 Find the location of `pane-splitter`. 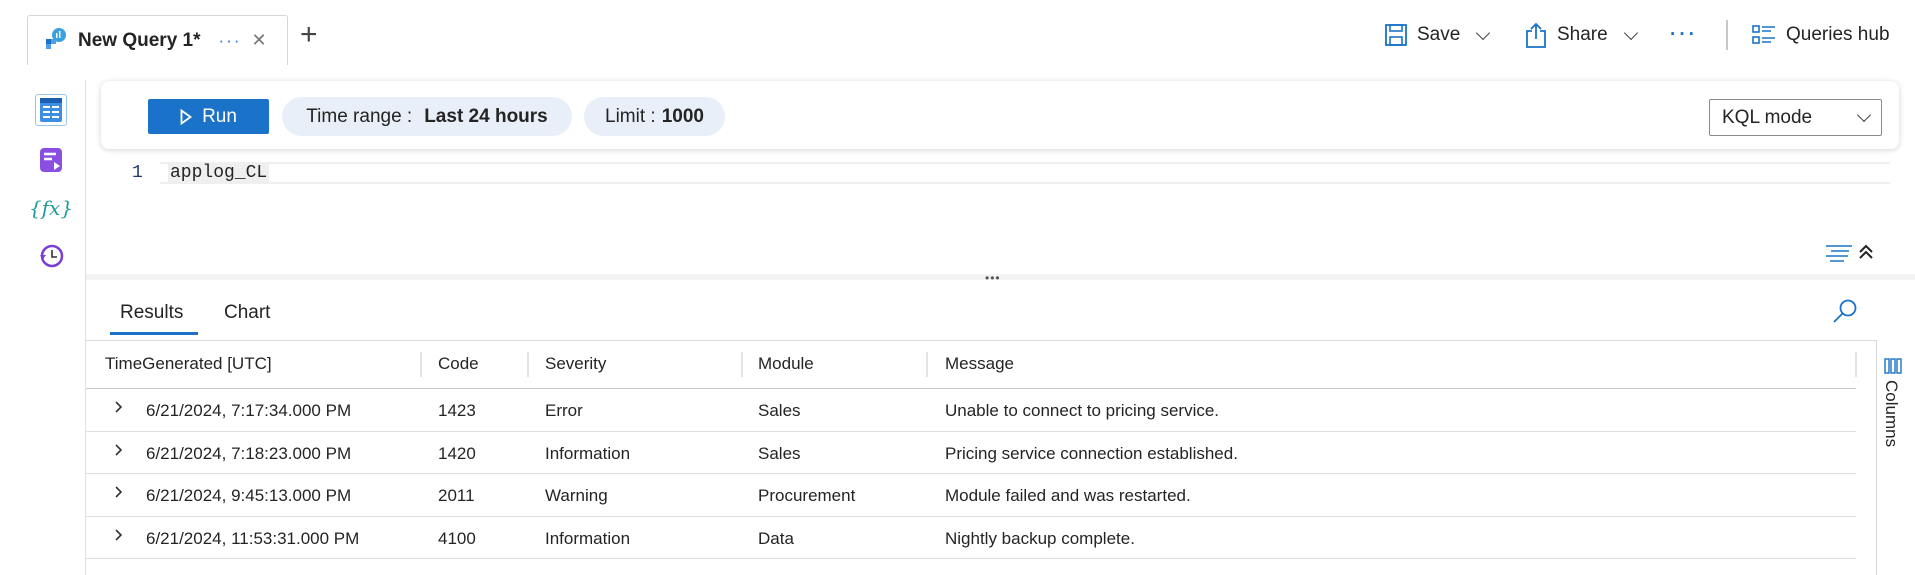

pane-splitter is located at coordinates (1000, 277).